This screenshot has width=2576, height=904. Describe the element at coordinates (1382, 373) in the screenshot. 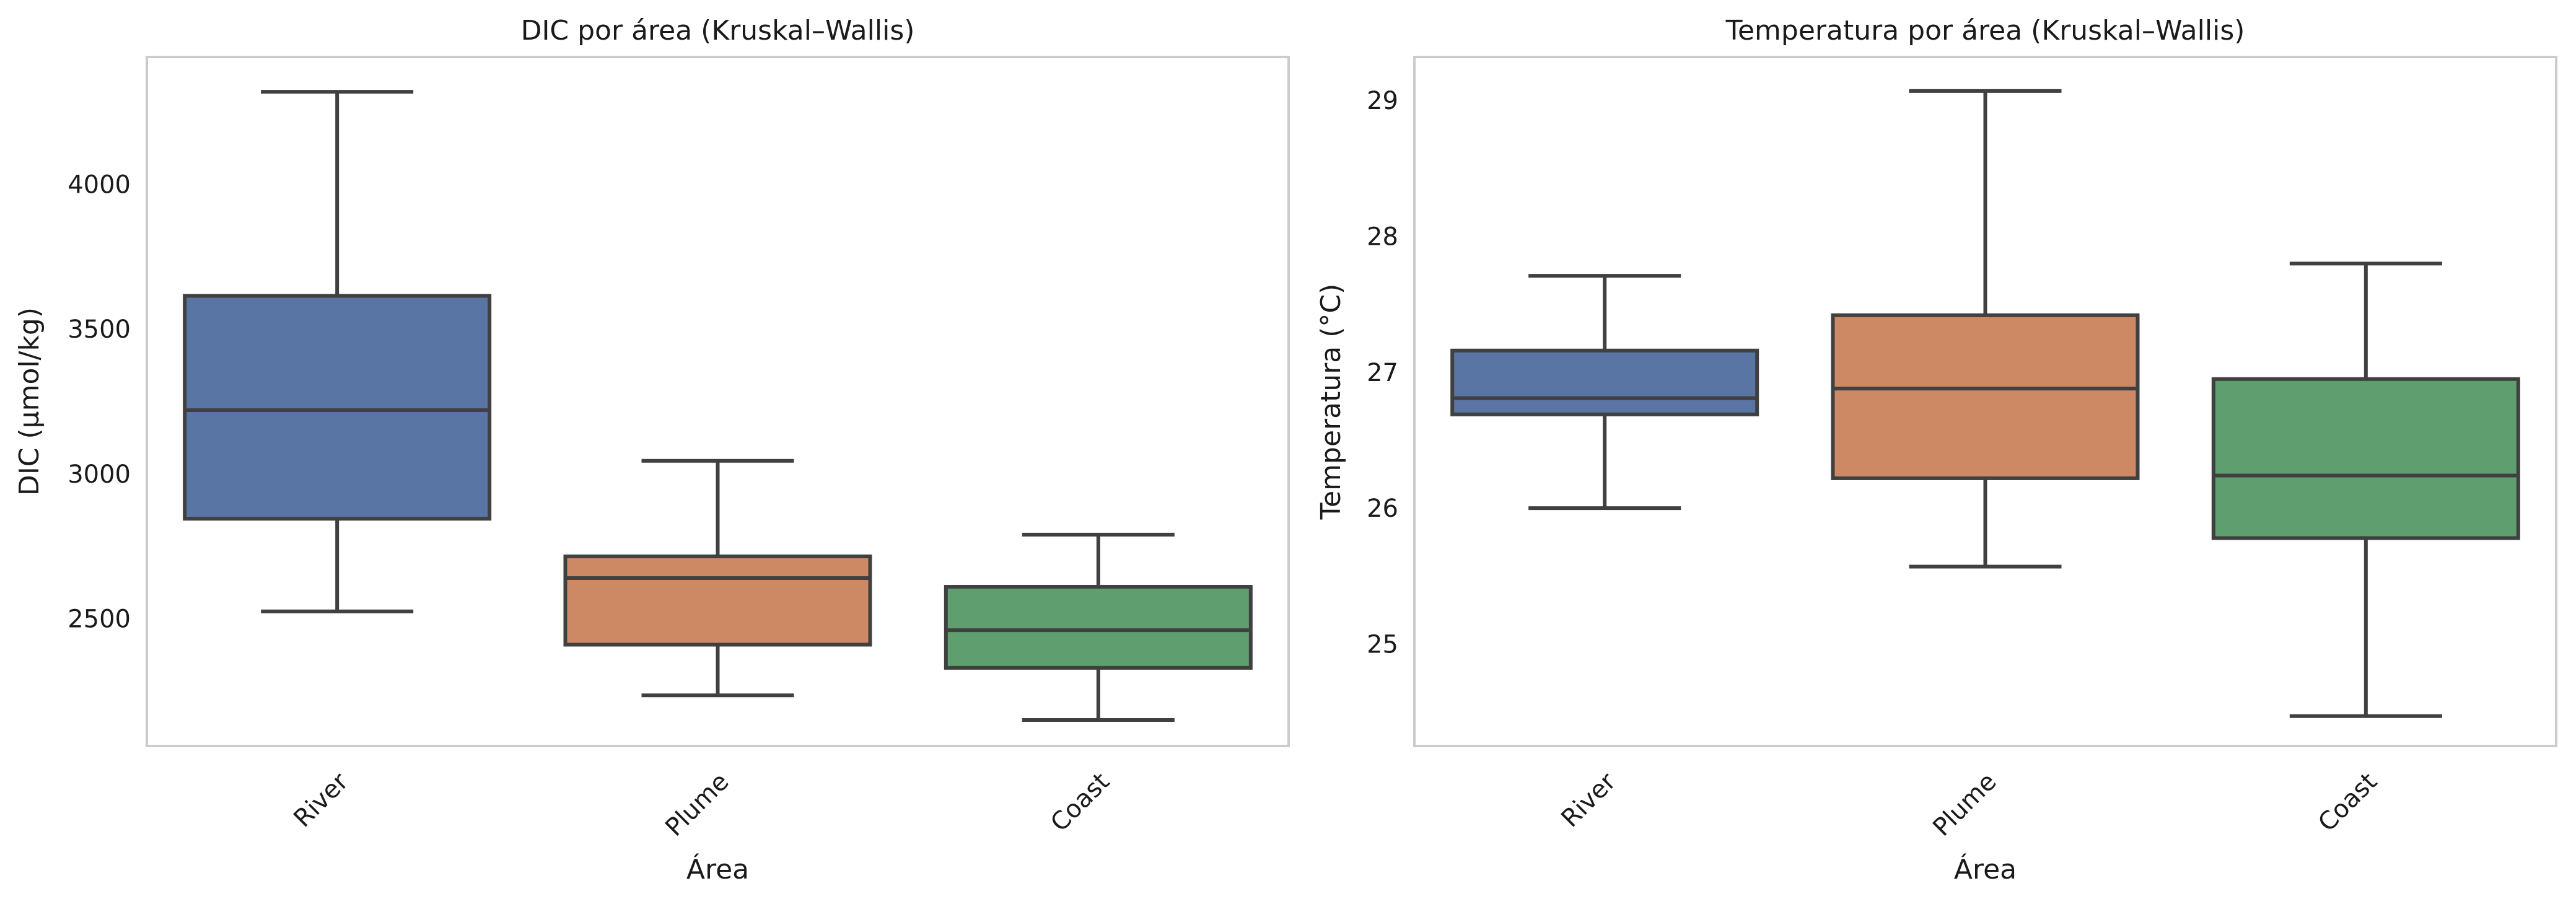

I see `y-tick-label: 27` at that location.